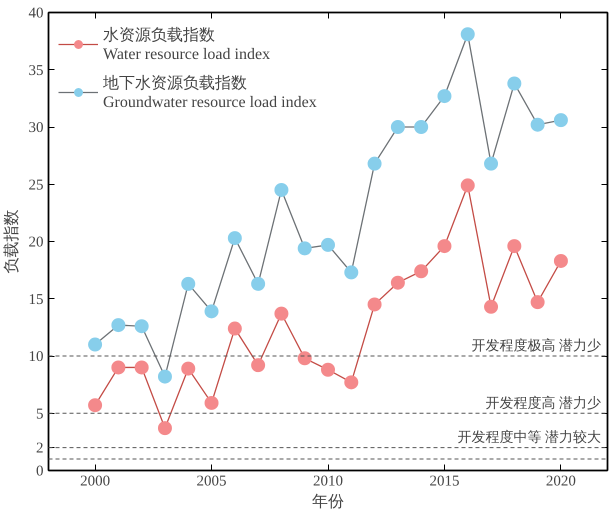  I want to click on y-tick-label: 0, so click(40, 472).